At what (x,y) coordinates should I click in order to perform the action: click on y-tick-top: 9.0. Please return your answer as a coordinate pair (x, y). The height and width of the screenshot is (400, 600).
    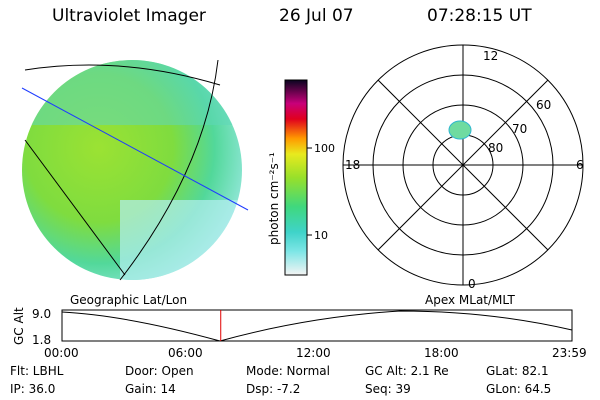
    Looking at the image, I should click on (41, 314).